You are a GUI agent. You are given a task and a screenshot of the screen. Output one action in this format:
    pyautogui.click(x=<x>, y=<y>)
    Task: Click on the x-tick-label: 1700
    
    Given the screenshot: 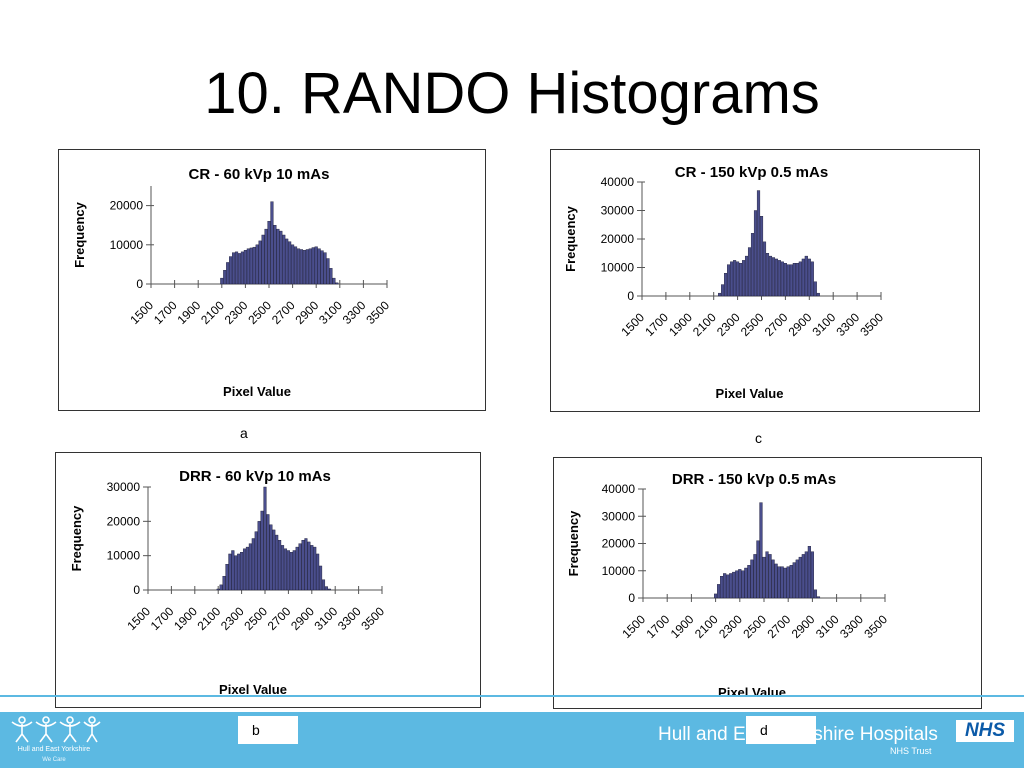 What is the action you would take?
    pyautogui.click(x=162, y=618)
    